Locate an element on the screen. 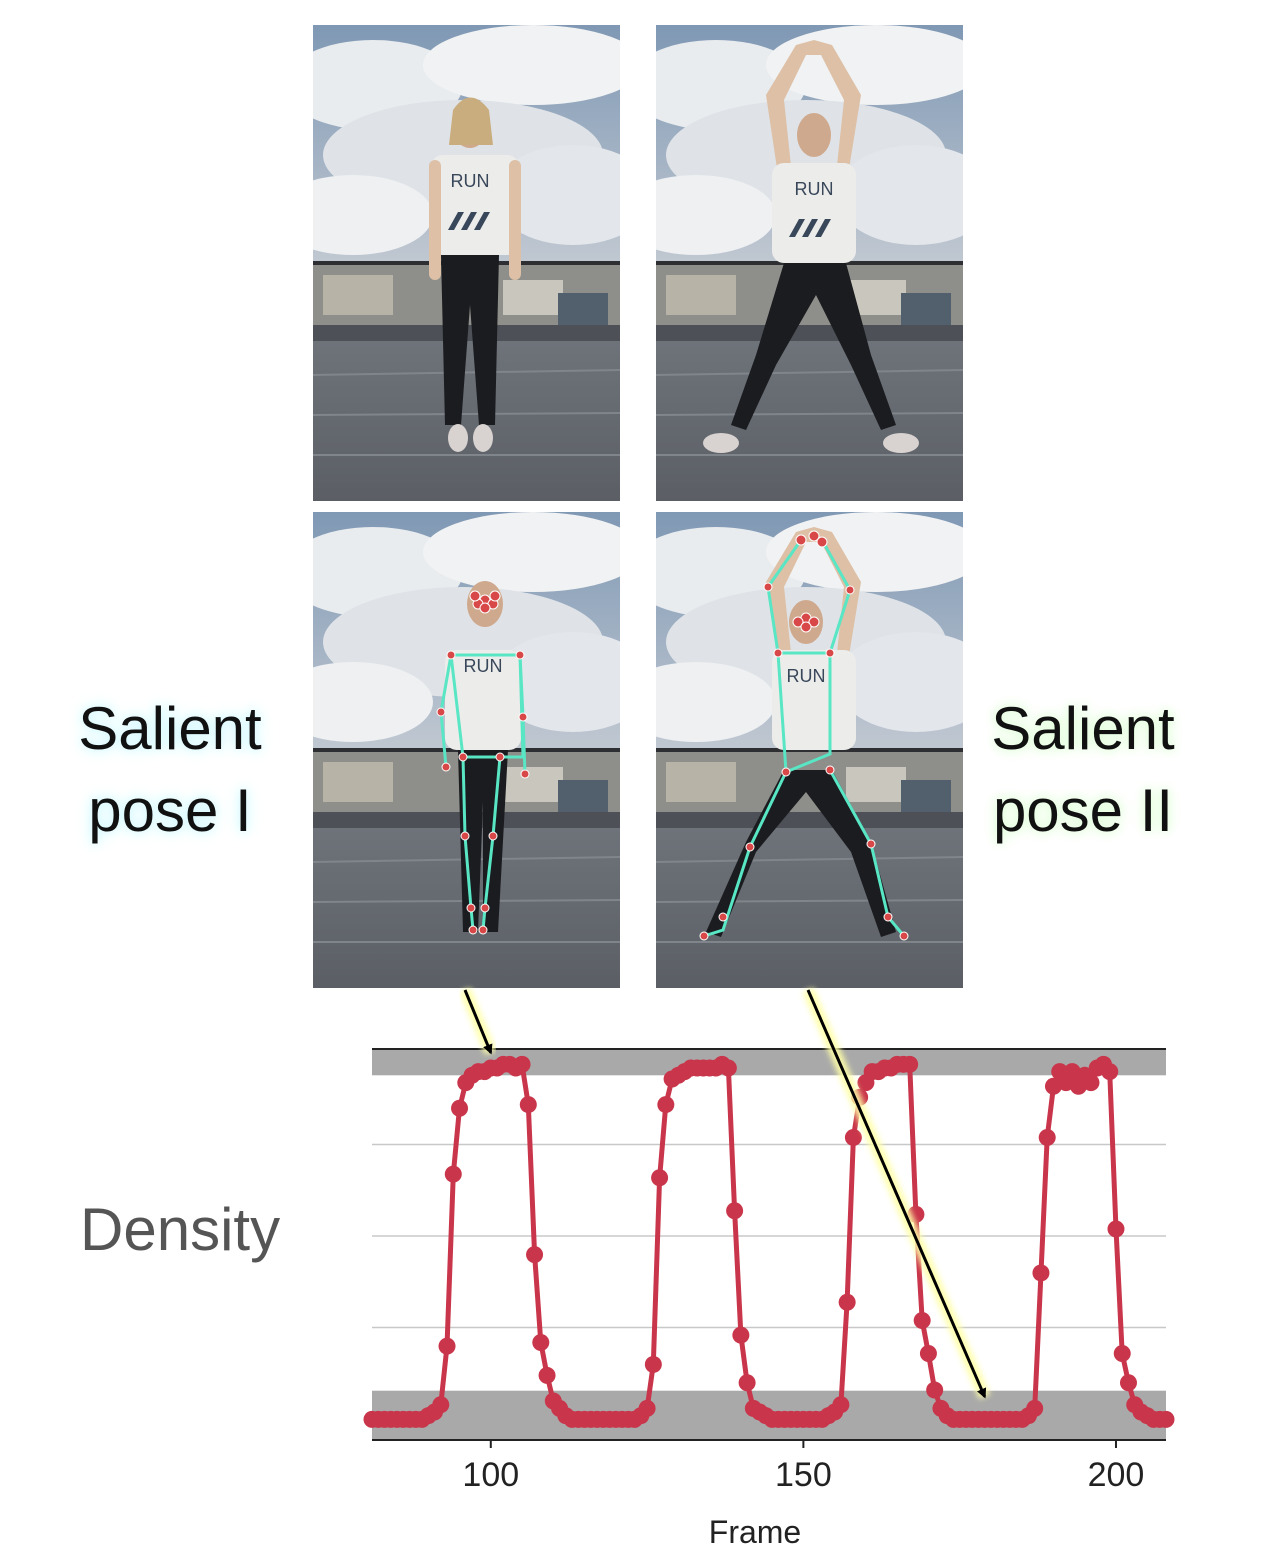  x-tick-label: 100 is located at coordinates (490, 1475).